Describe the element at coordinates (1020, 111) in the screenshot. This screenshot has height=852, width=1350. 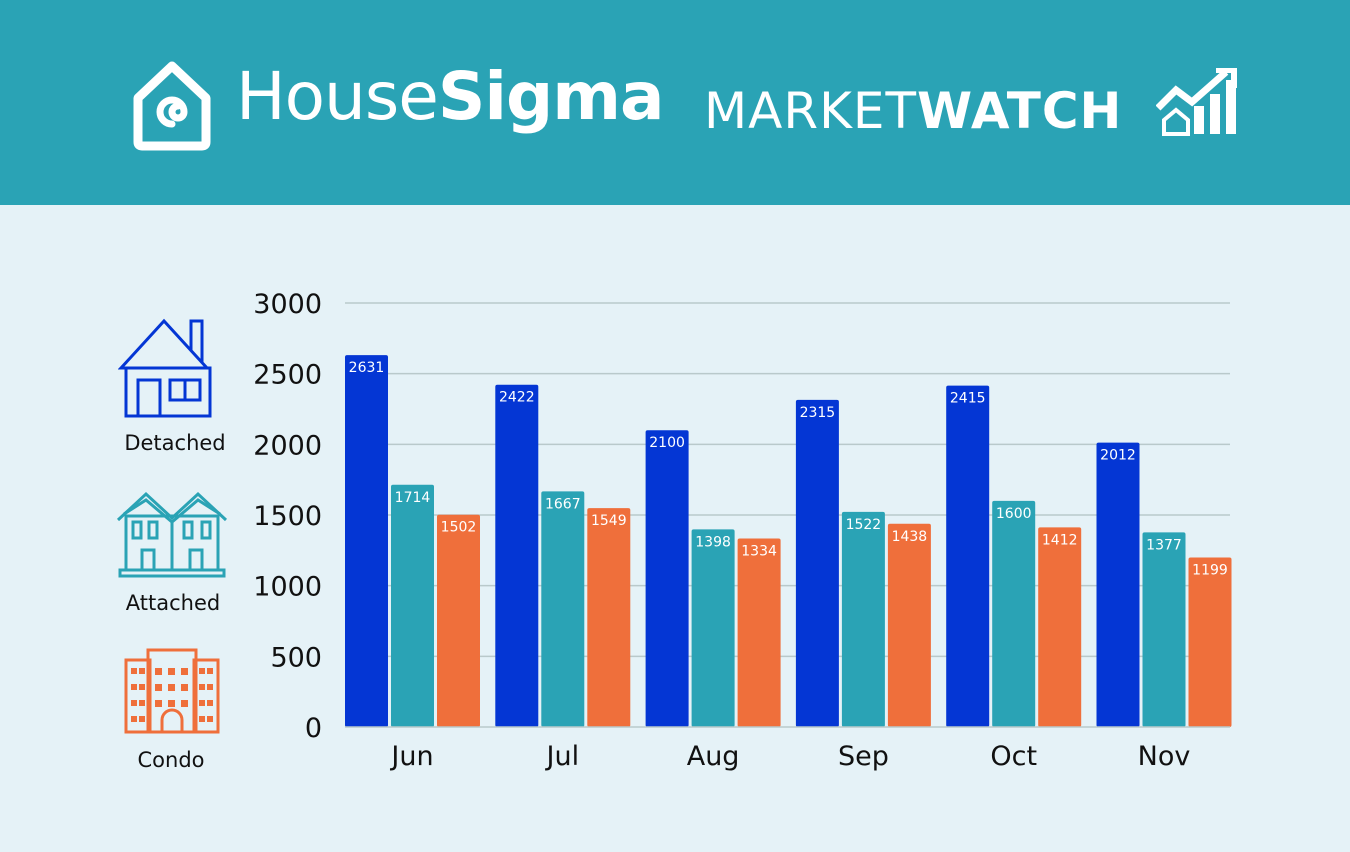
I see `product-bold: WATCH` at that location.